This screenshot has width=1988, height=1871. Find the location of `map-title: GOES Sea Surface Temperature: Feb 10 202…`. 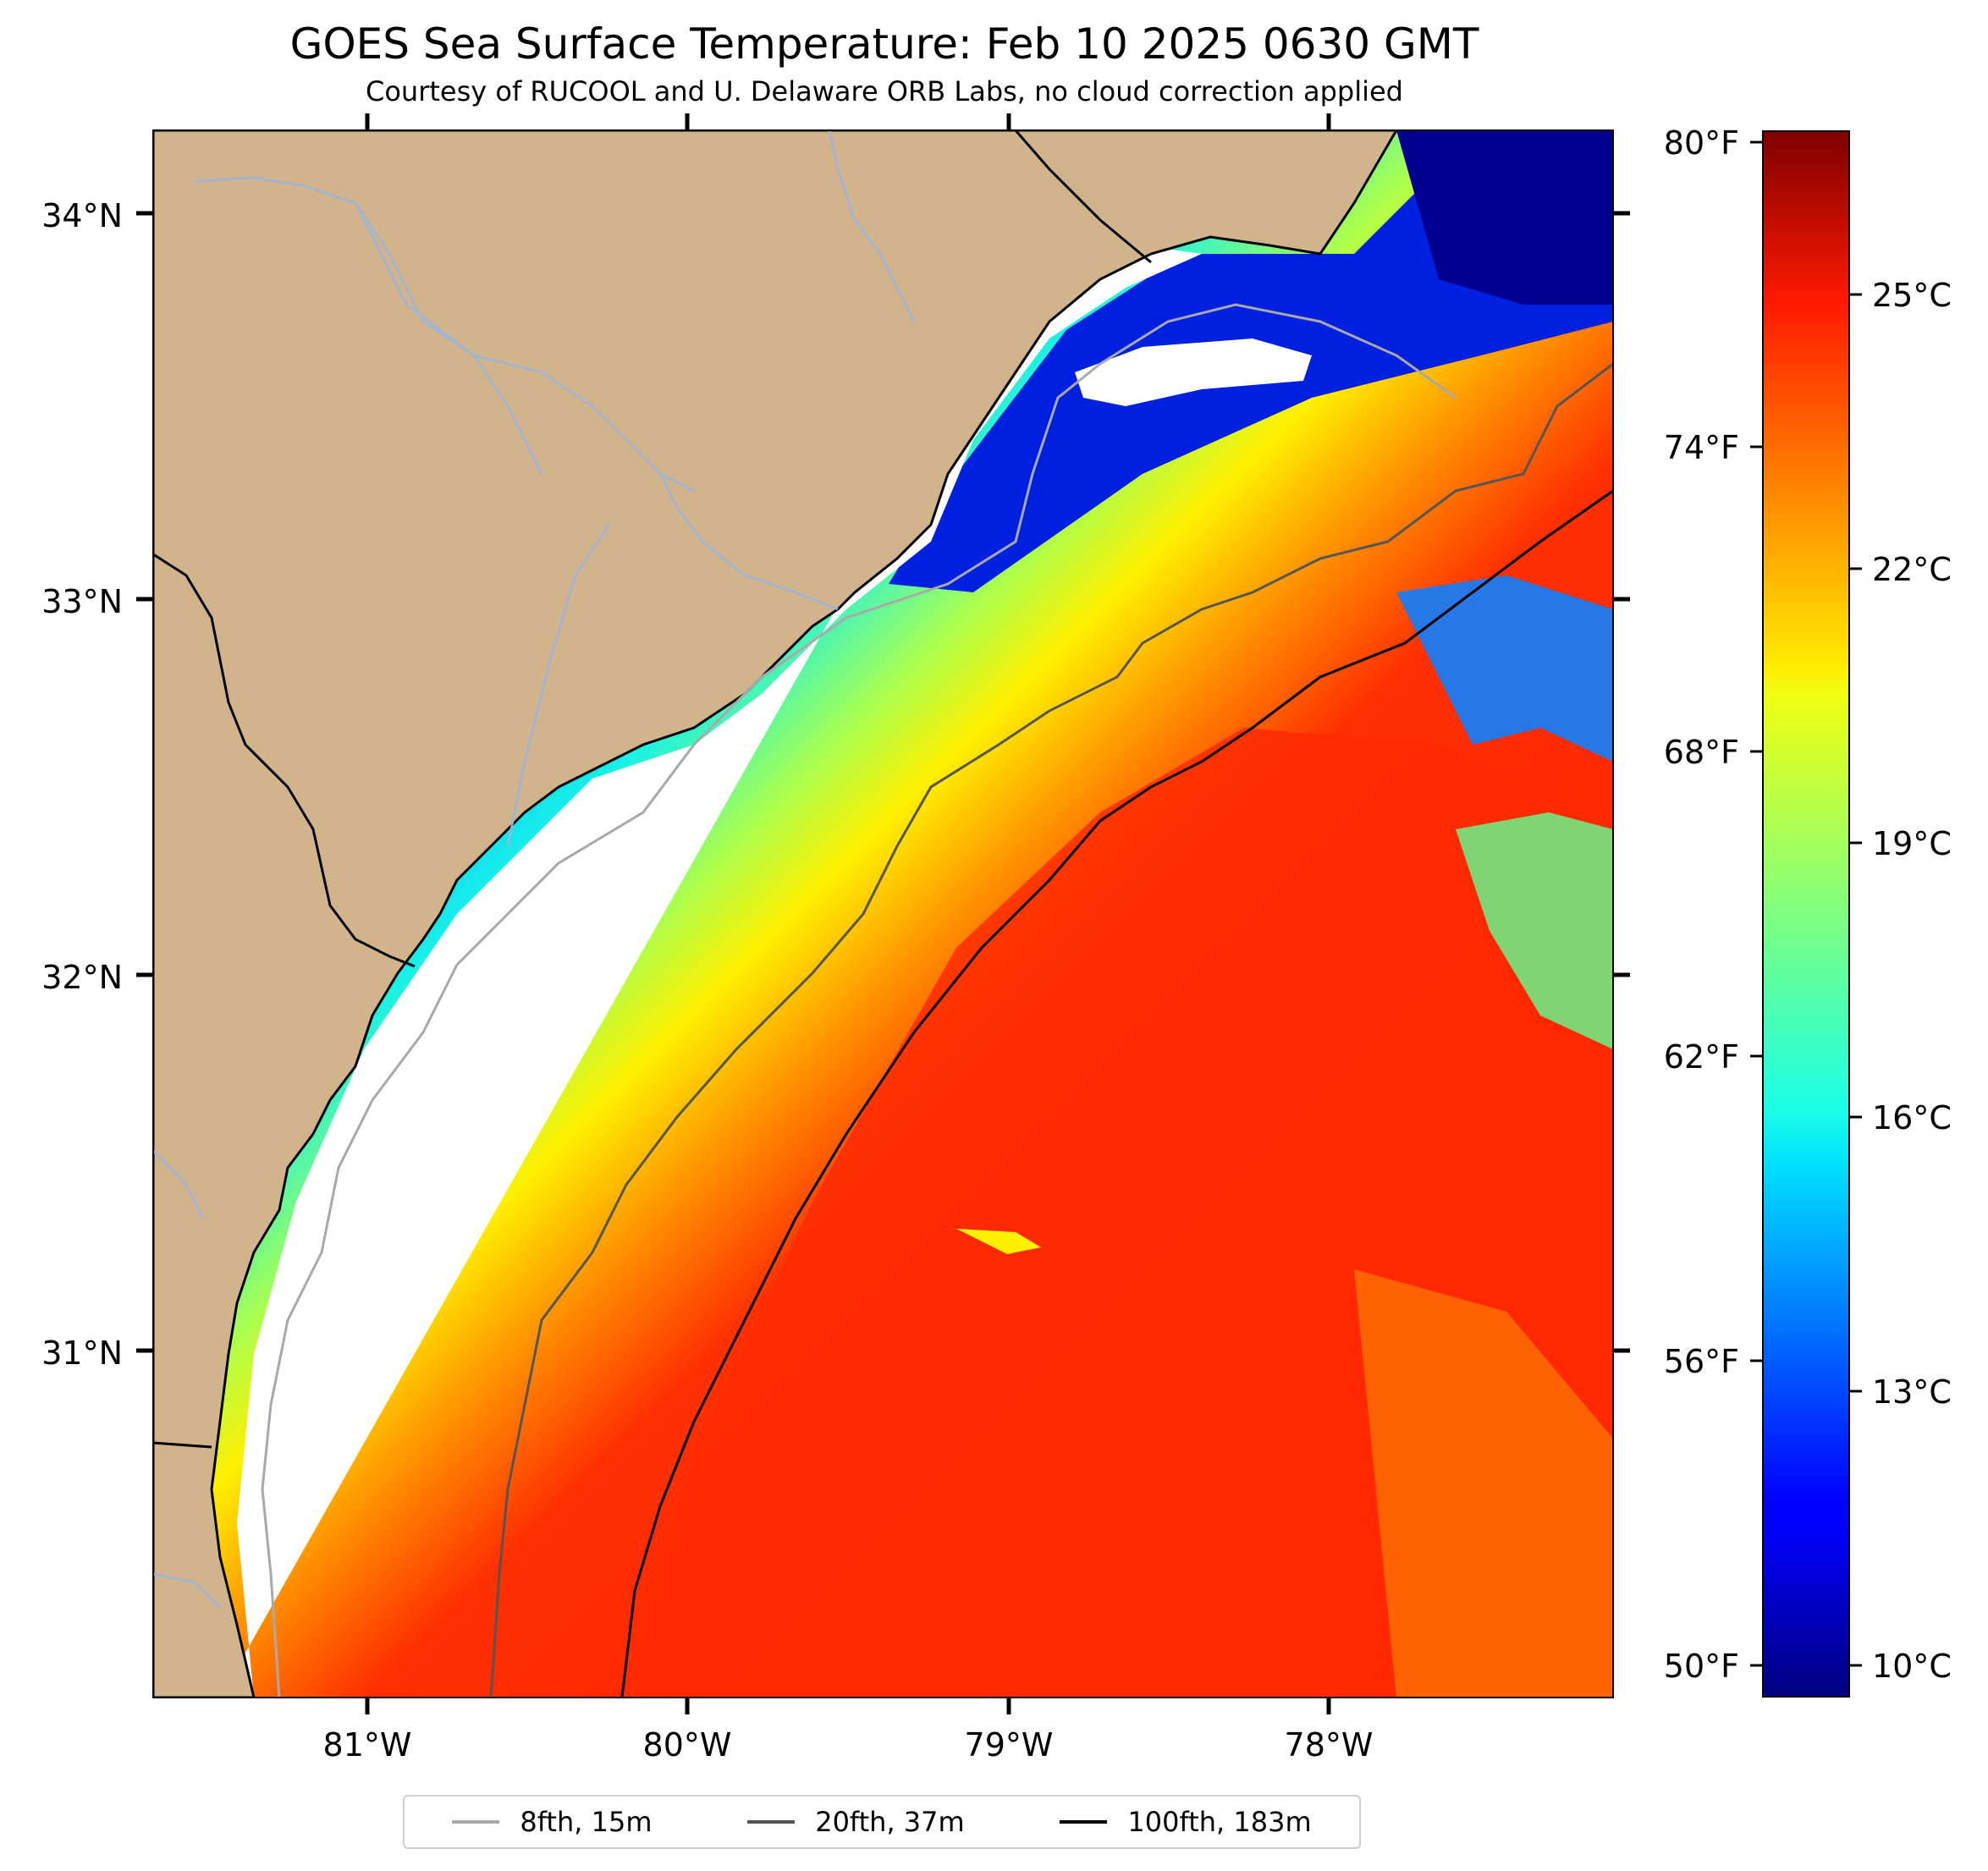

map-title: GOES Sea Surface Temperature: Feb 10 202… is located at coordinates (884, 44).